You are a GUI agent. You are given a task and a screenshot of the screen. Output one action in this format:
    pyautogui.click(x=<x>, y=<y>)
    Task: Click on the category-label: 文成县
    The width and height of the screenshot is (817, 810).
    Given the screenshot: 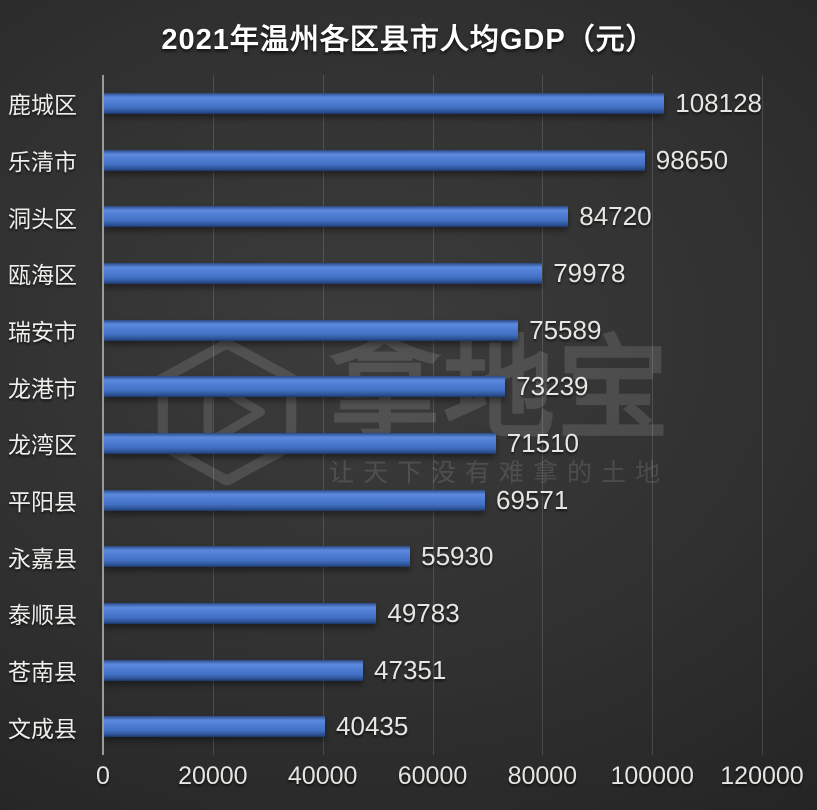 What is the action you would take?
    pyautogui.click(x=42, y=728)
    